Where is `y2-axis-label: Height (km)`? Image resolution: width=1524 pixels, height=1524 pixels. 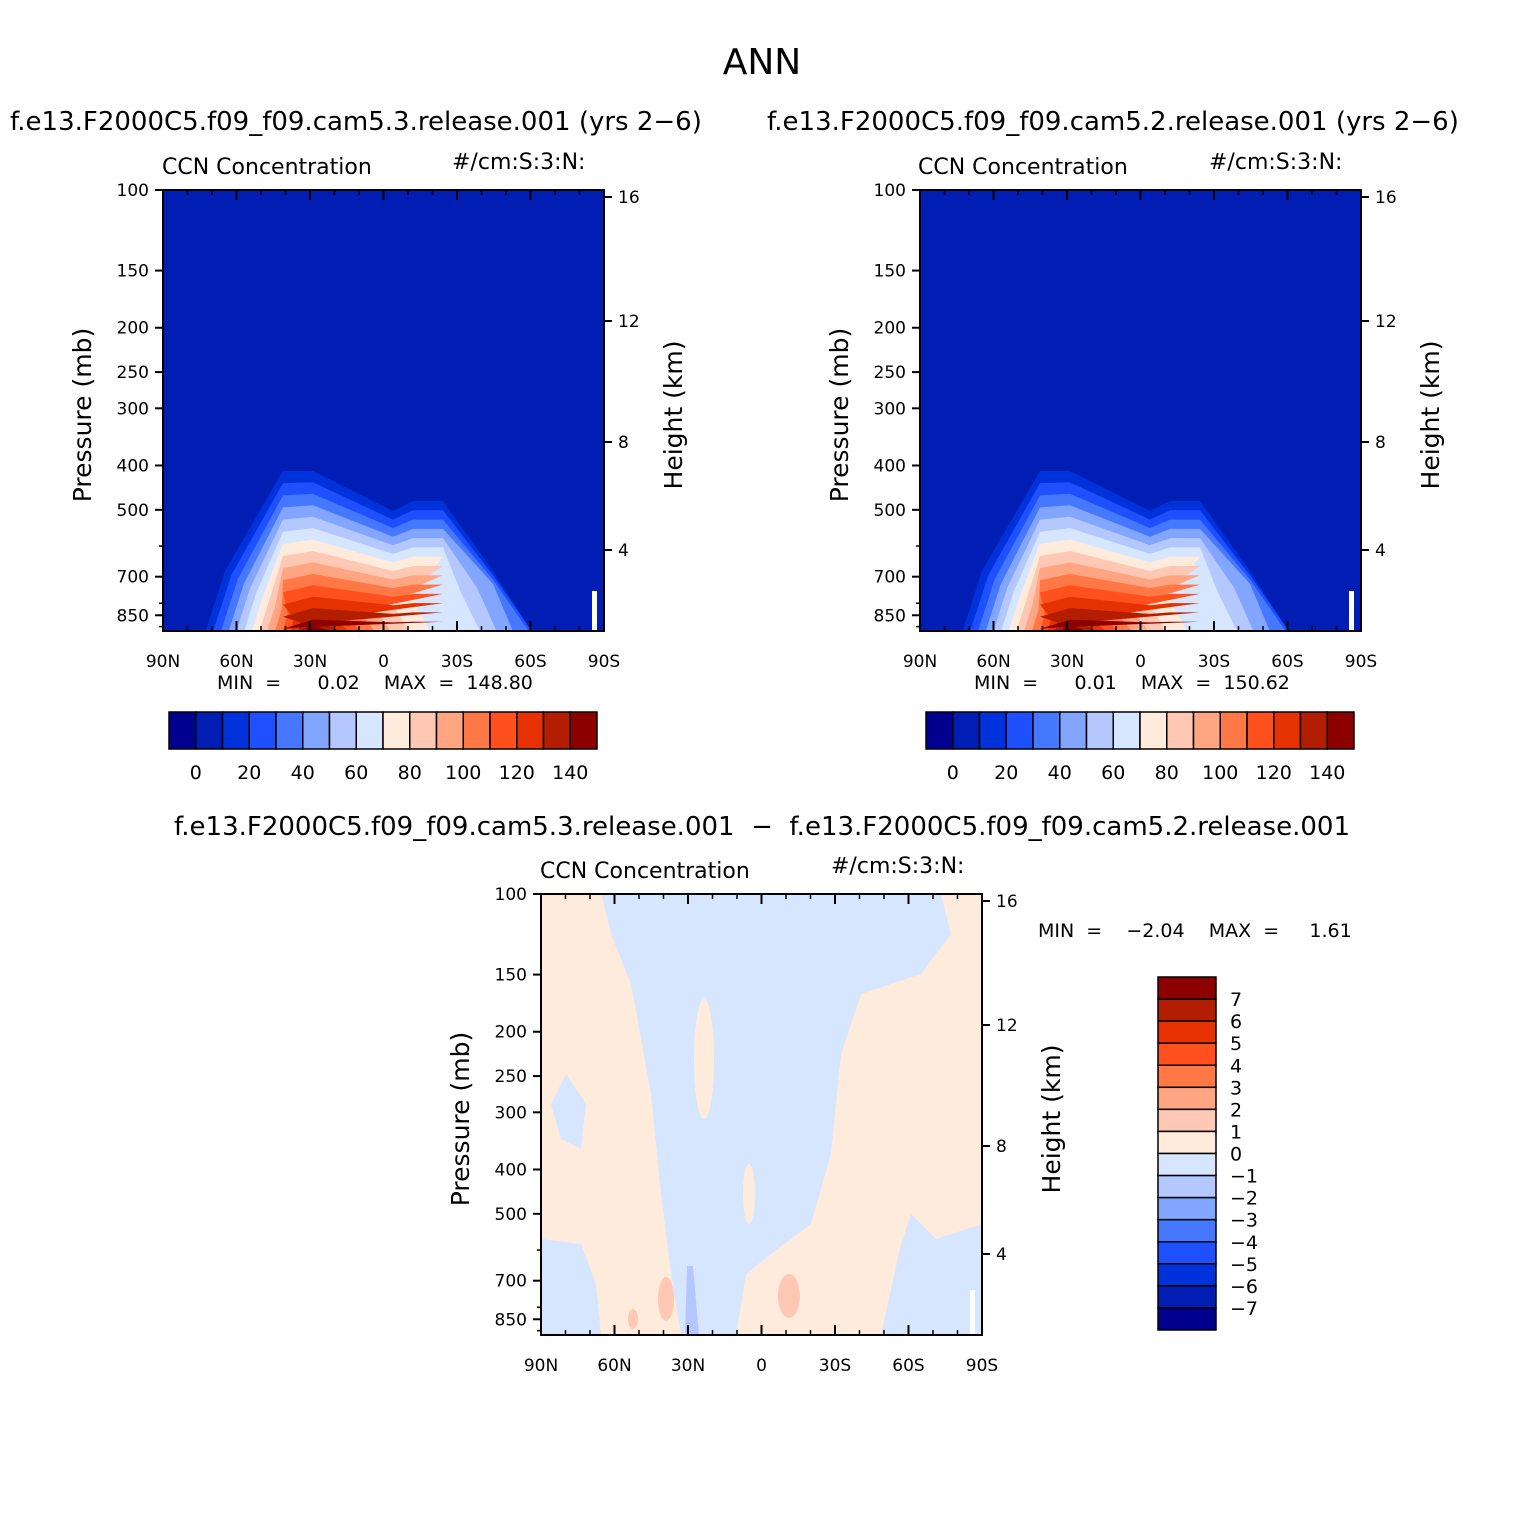 y2-axis-label: Height (km) is located at coordinates (1430, 415).